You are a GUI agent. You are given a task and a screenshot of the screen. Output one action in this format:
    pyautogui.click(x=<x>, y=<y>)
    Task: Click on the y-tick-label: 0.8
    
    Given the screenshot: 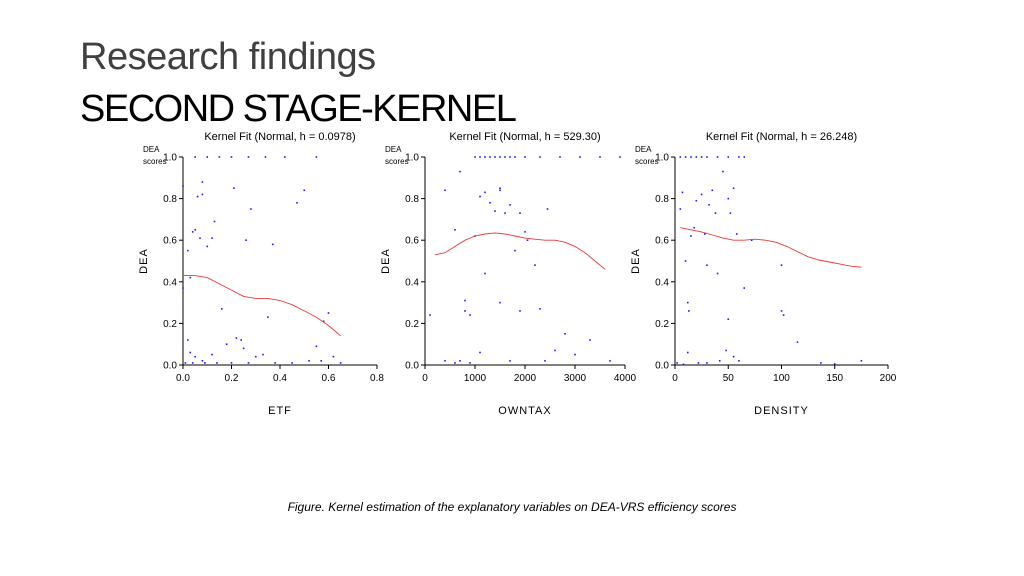 What is the action you would take?
    pyautogui.click(x=170, y=199)
    